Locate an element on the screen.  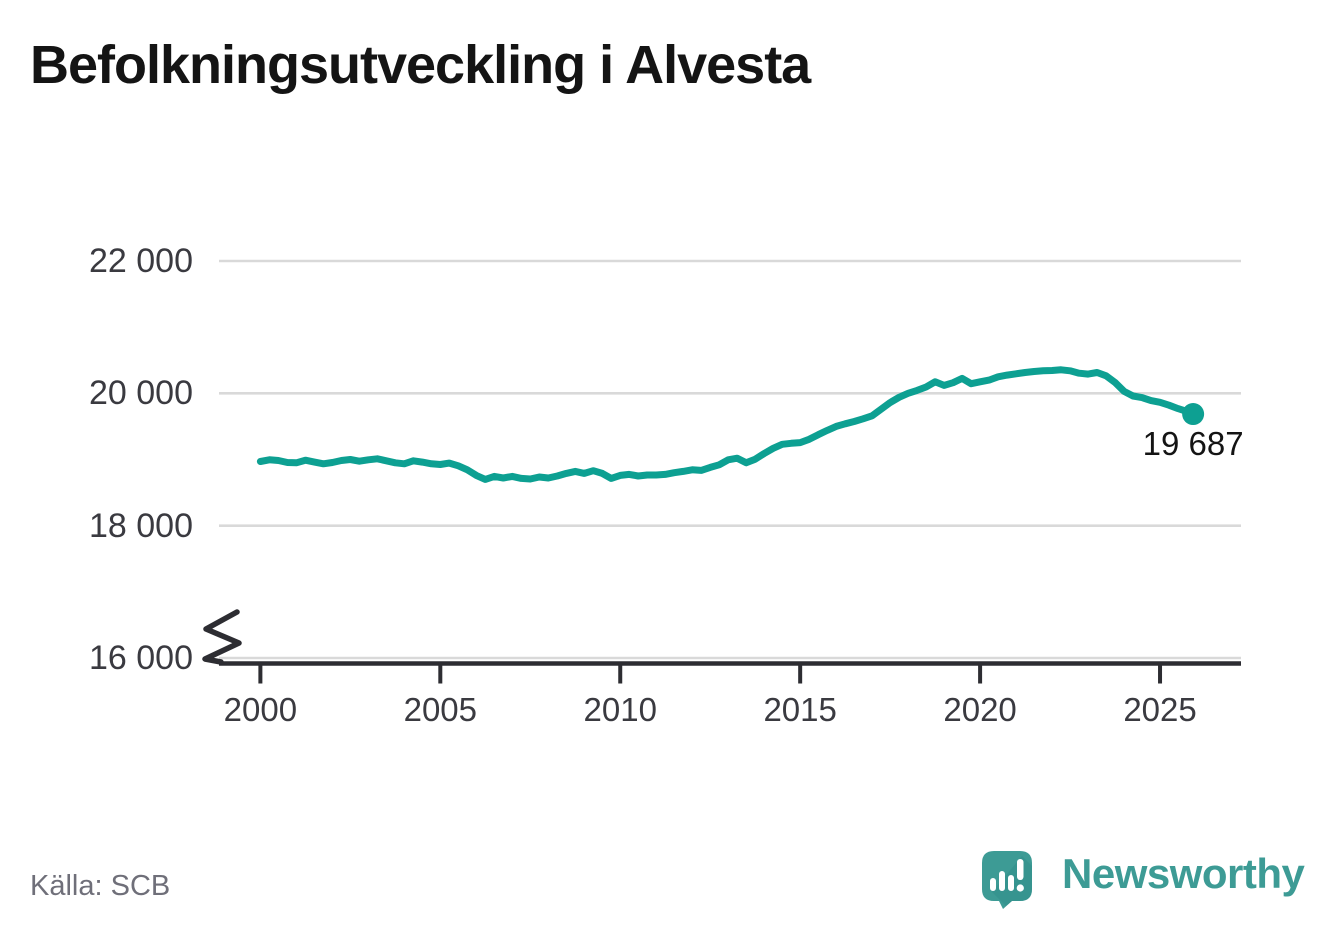
newsworthy-logo: Newsworthy is located at coordinates (1141, 879).